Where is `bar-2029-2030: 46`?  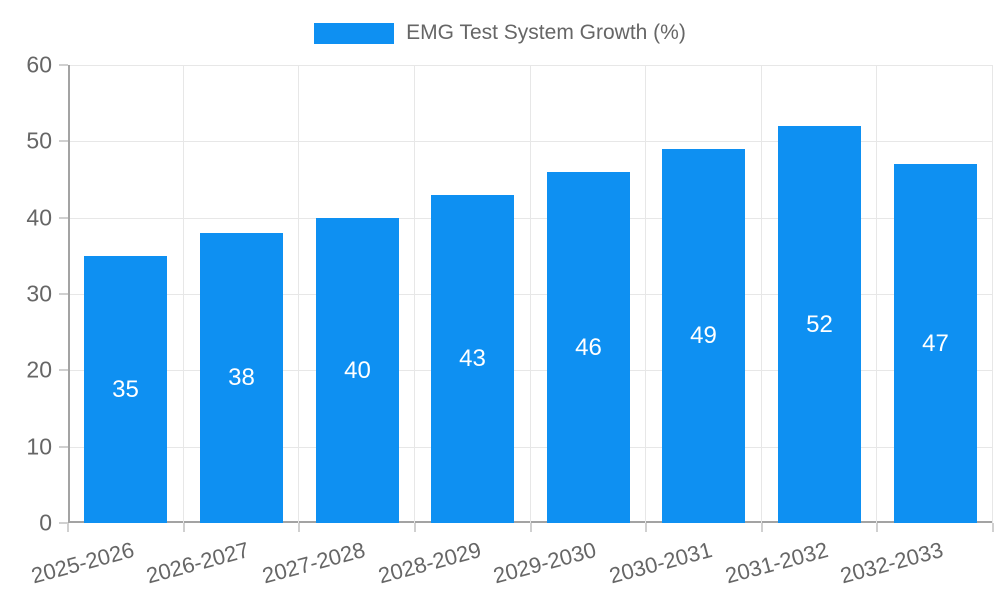 bar-2029-2030: 46 is located at coordinates (588, 347).